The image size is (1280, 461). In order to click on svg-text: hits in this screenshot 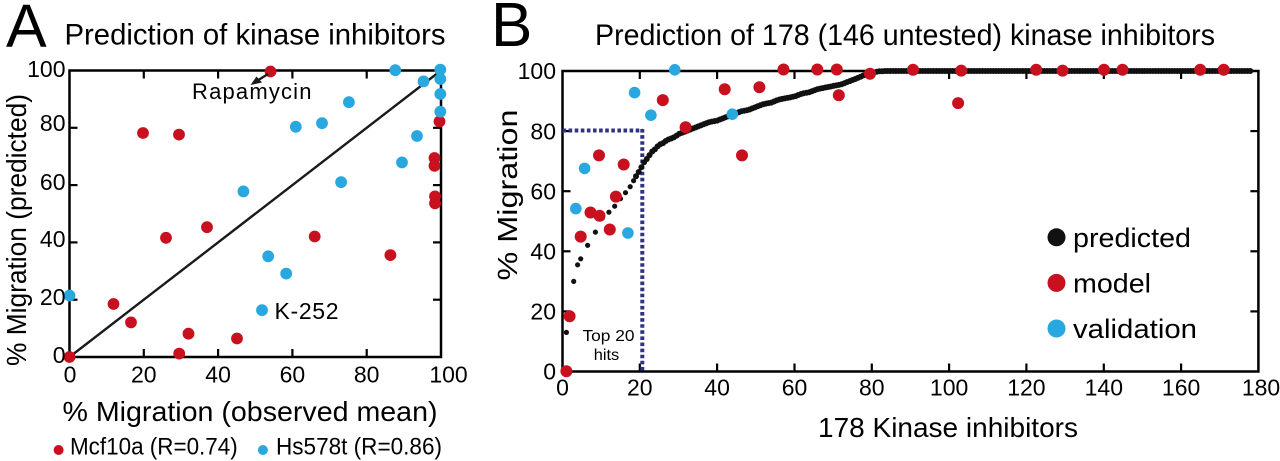, I will do `click(607, 355)`.